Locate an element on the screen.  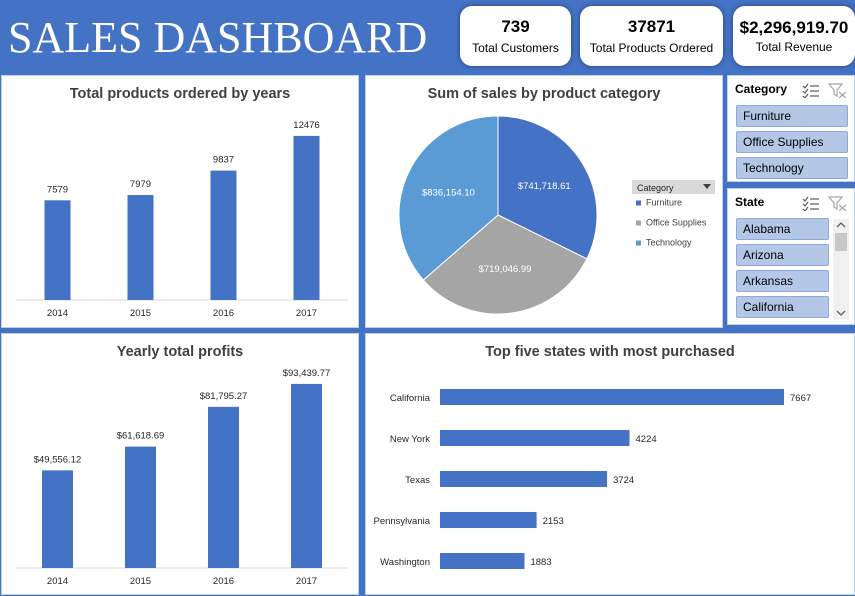
kpi-card-total-customers: 739 Total Customers is located at coordinates (515, 36).